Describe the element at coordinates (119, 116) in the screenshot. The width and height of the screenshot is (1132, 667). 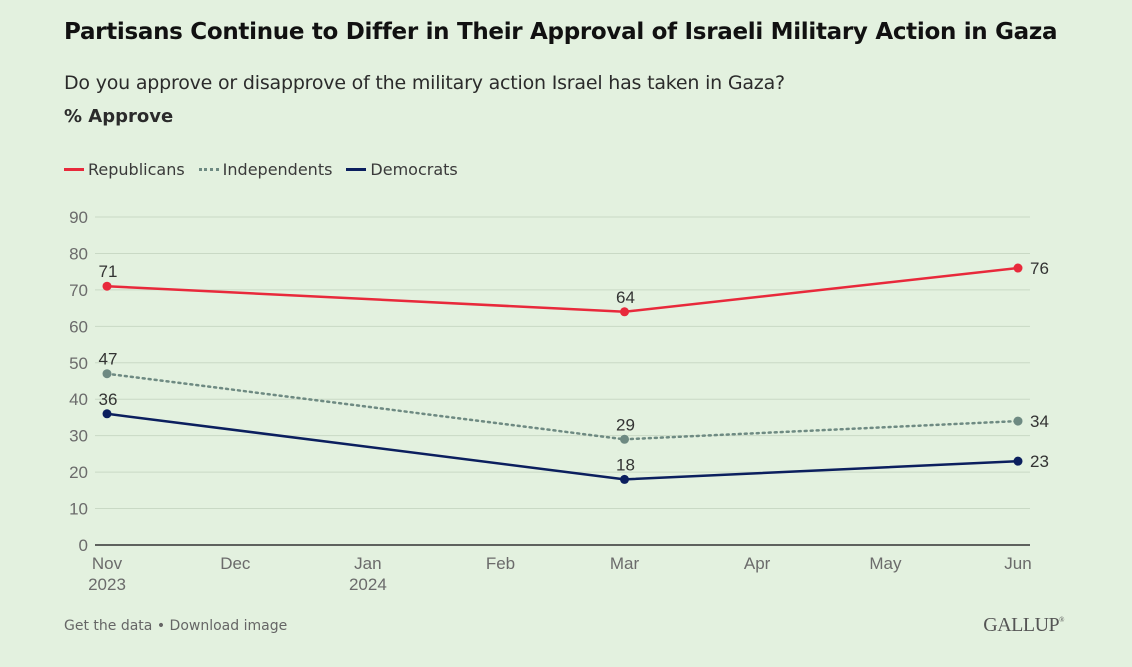
I see `measure-label: % Approve` at that location.